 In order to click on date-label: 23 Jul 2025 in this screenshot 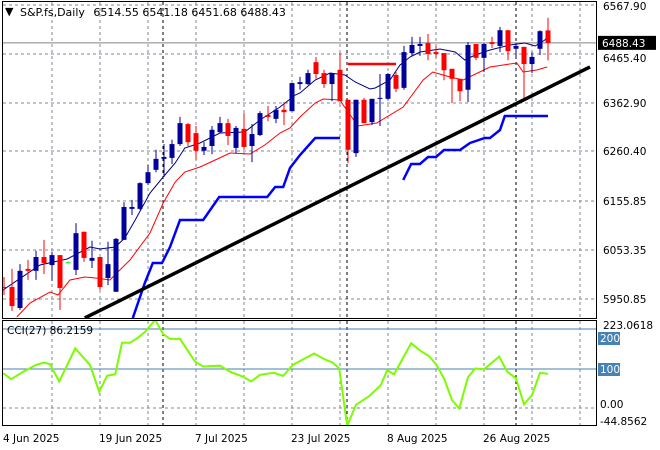, I will do `click(320, 439)`.